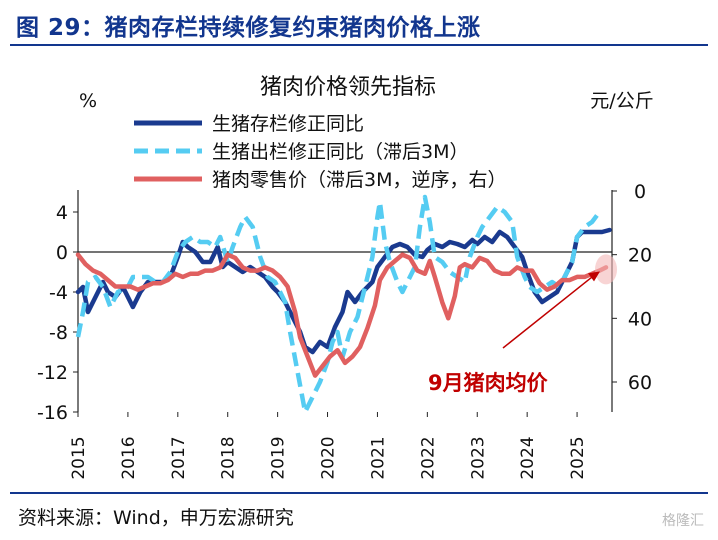 The width and height of the screenshot is (718, 540). I want to click on left-tick-label: -16, so click(52, 413).